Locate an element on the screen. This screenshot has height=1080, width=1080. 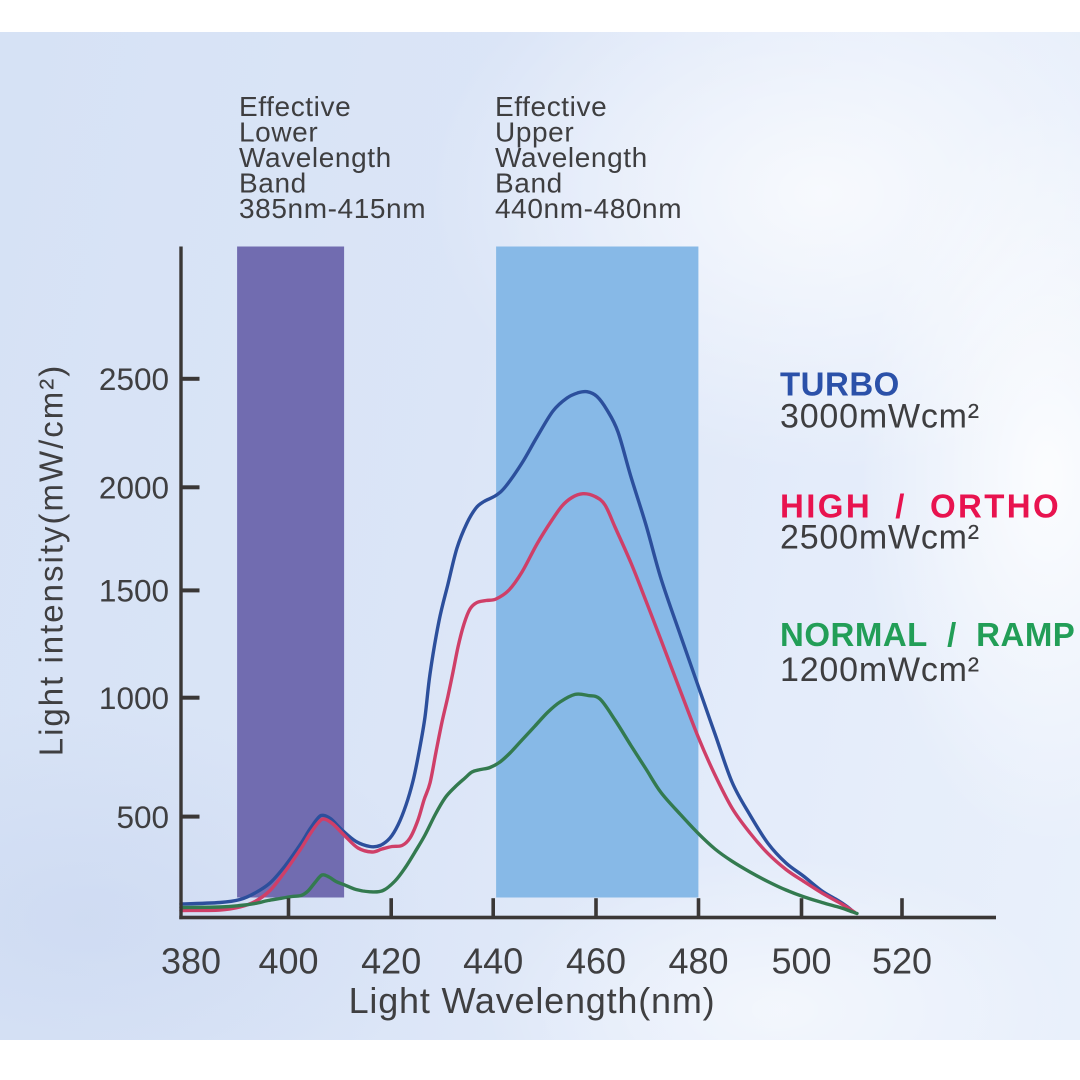
svg-text: 440nm-480nm is located at coordinates (588, 208).